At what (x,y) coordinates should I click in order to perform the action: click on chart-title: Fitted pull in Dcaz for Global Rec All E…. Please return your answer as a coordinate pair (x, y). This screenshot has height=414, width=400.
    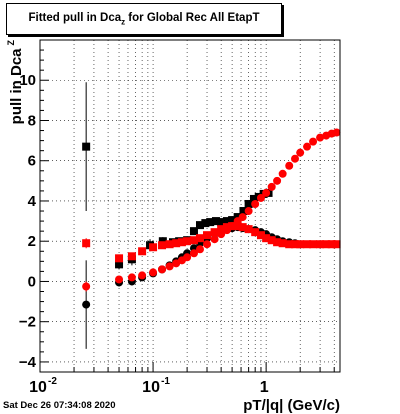
    Looking at the image, I should click on (144, 19).